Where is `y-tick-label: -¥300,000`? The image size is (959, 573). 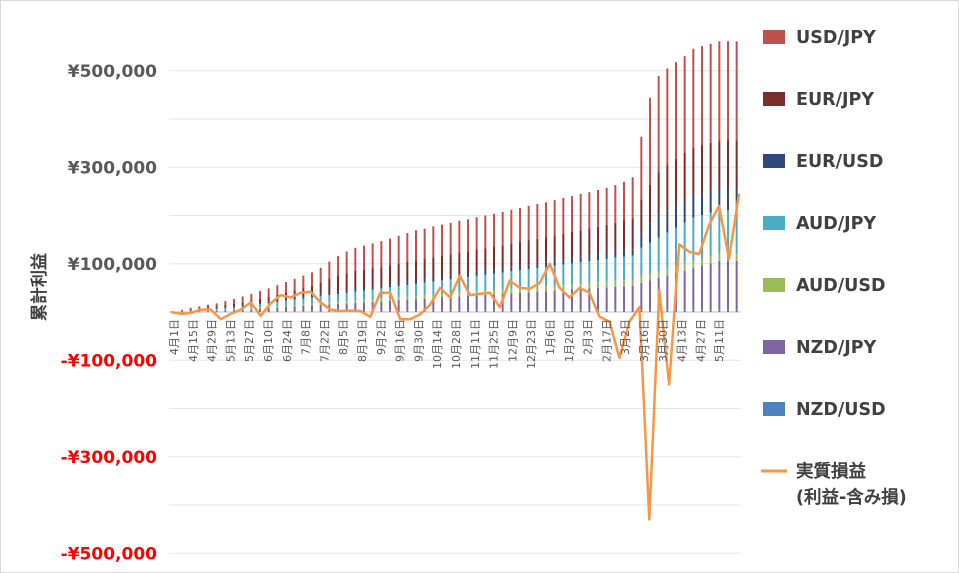
y-tick-label: -¥300,000 is located at coordinates (109, 458).